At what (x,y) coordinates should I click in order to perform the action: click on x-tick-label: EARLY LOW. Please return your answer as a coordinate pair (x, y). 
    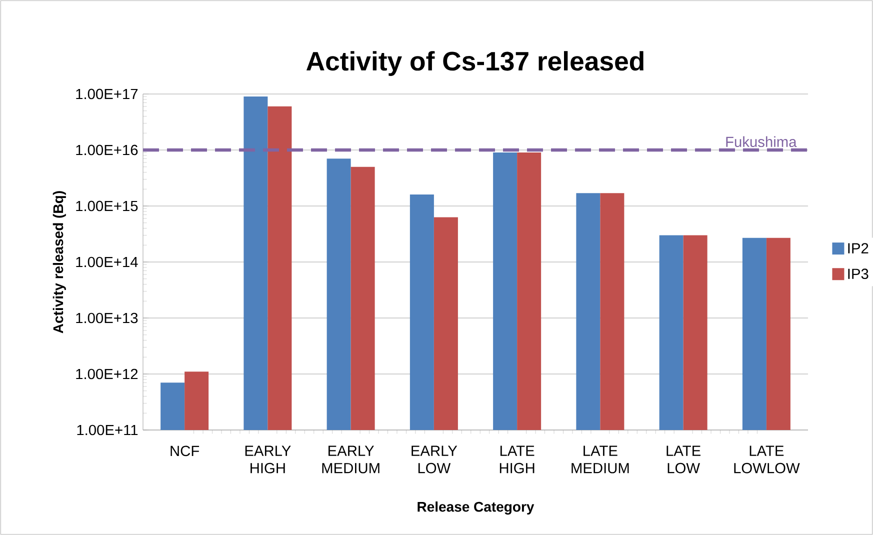
    Looking at the image, I should click on (435, 460).